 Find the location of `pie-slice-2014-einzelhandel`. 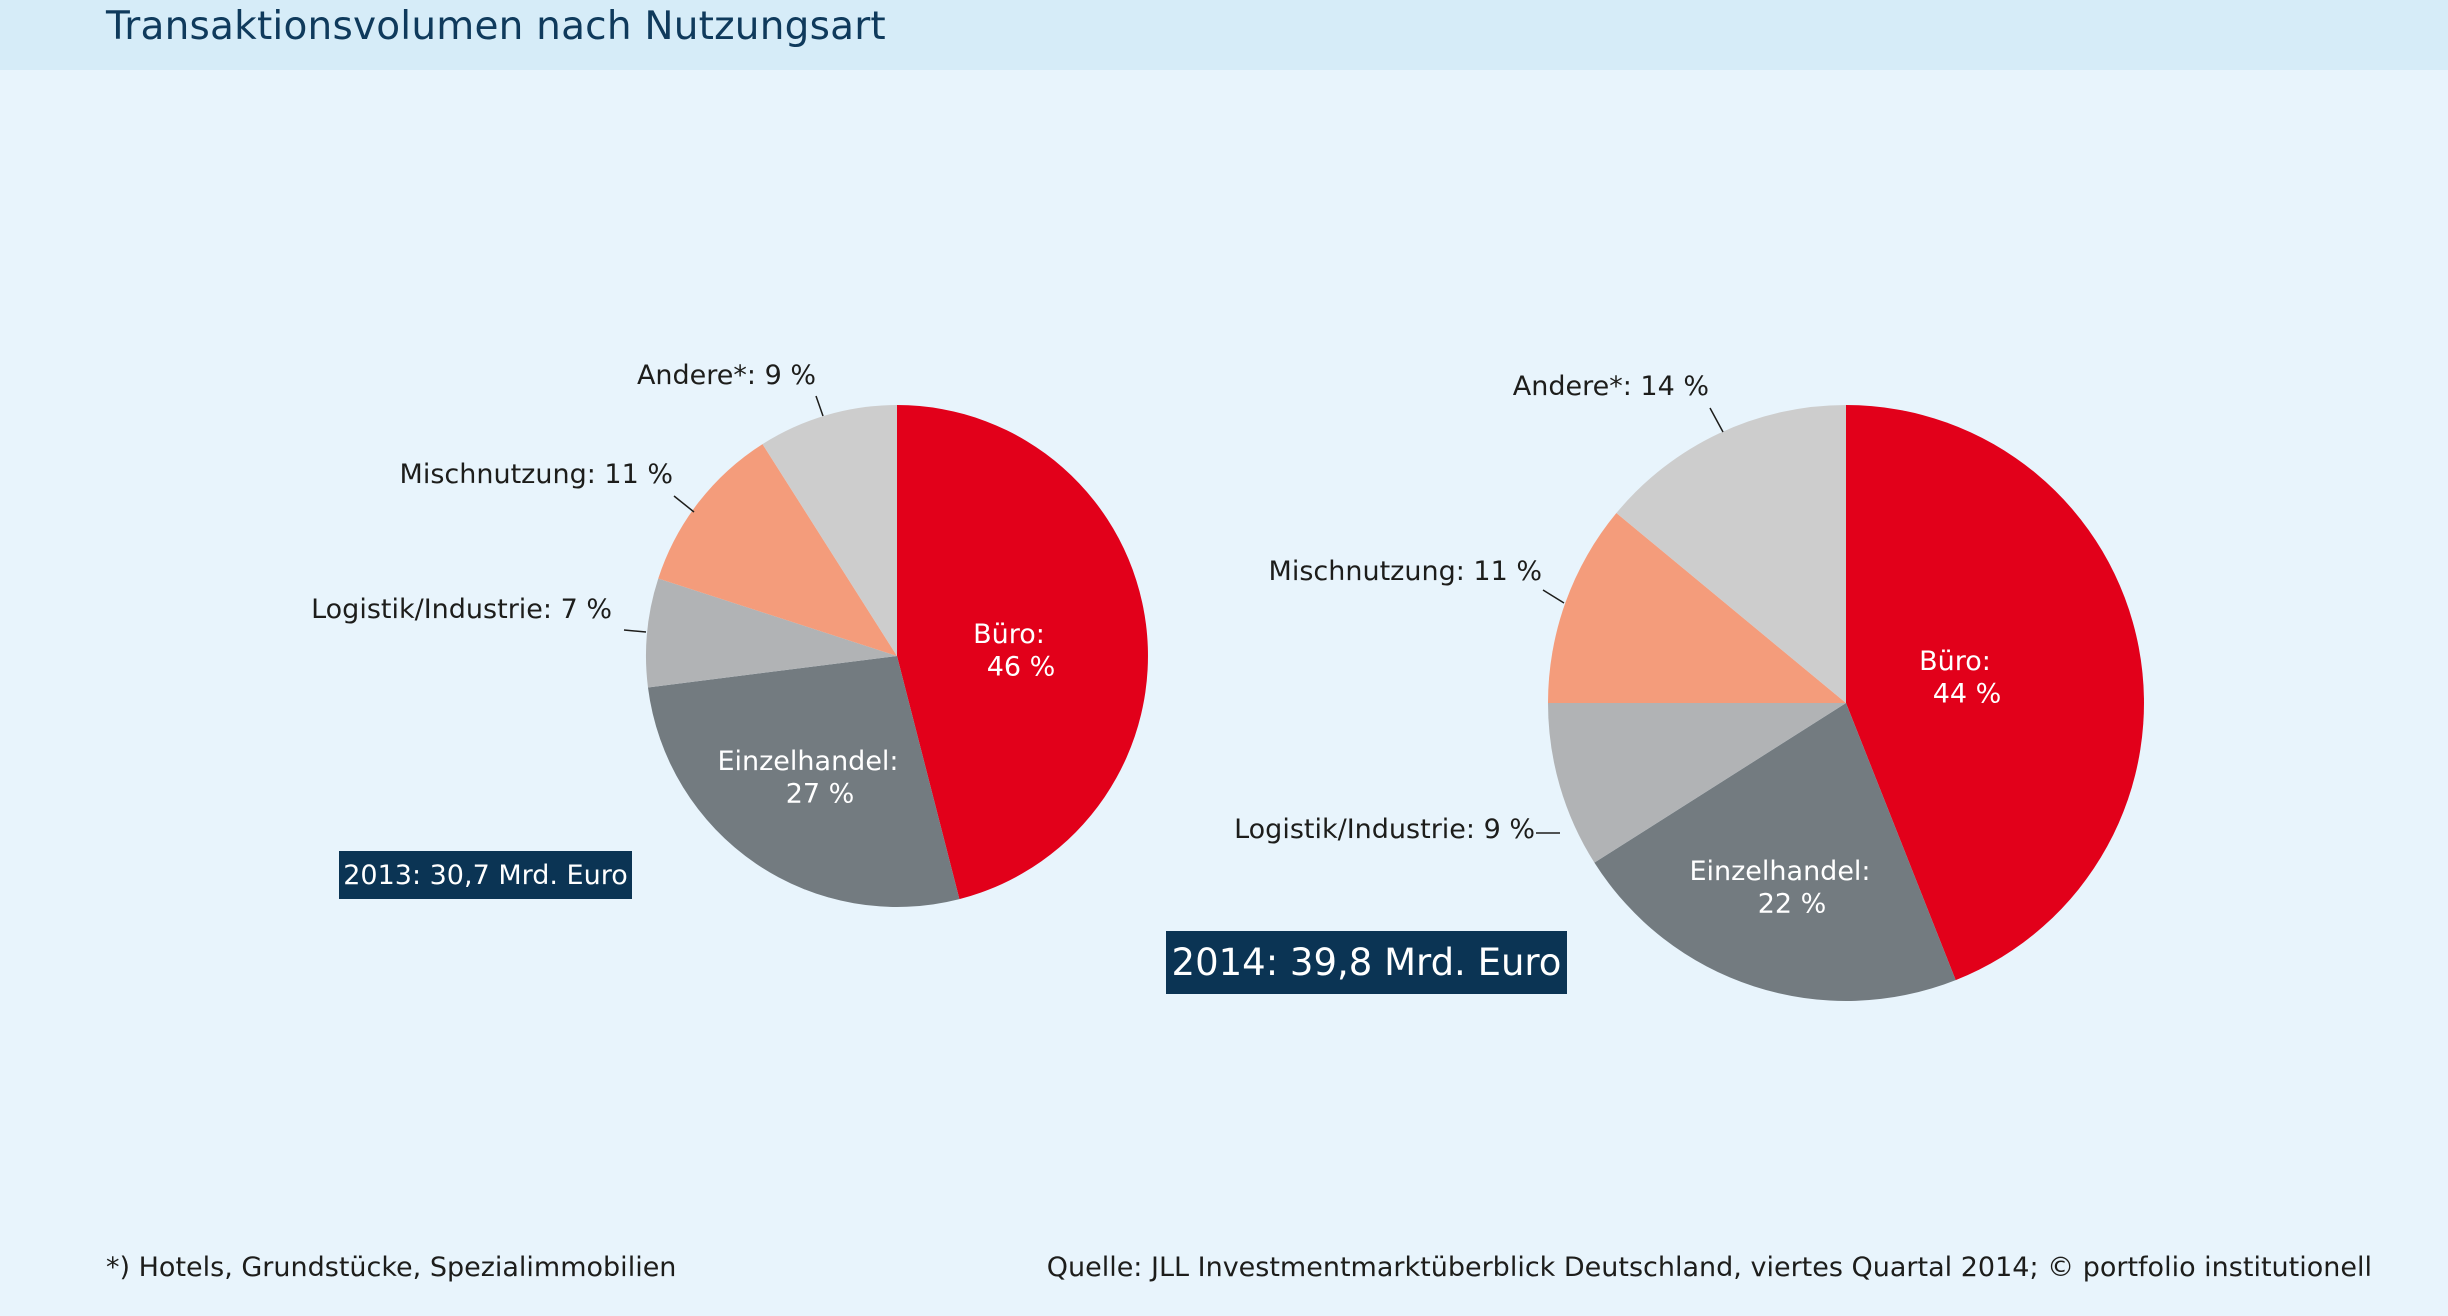

pie-slice-2014-einzelhandel is located at coordinates (1775, 852).